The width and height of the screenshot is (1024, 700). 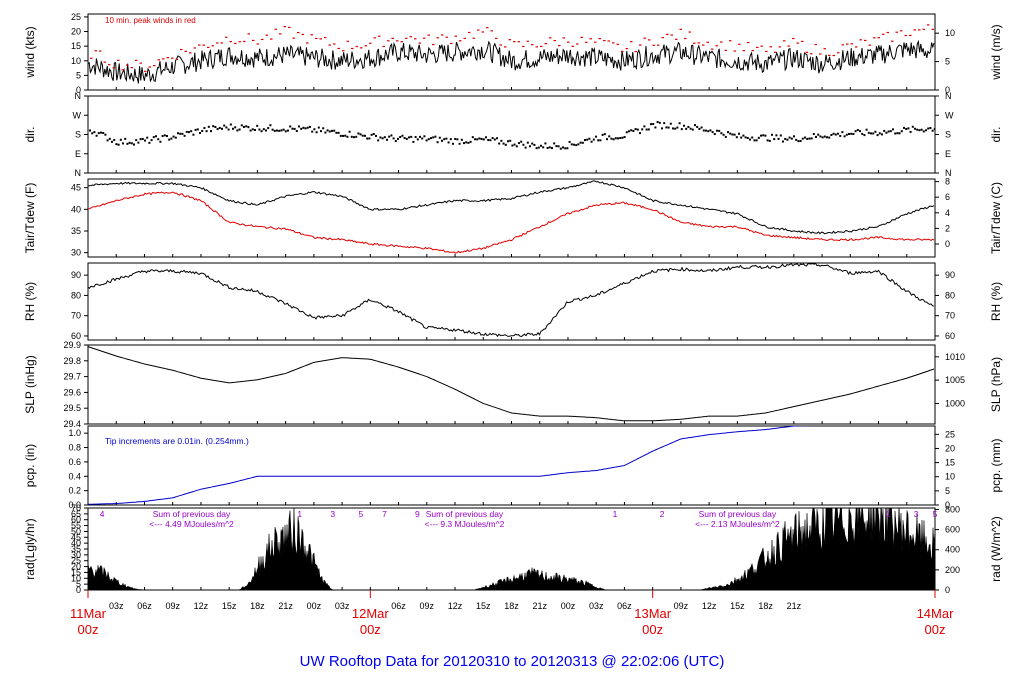 I want to click on x-tick-label: 09z, so click(x=172, y=606).